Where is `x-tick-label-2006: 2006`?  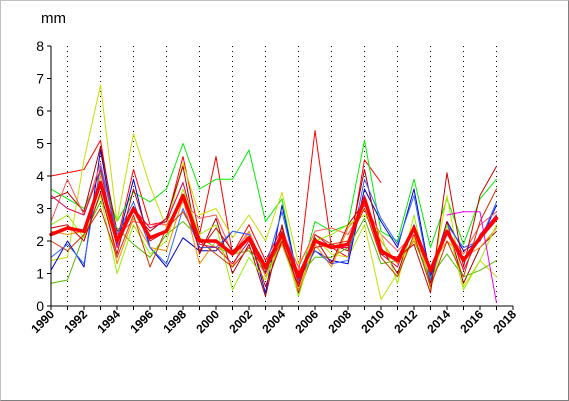 x-tick-label-2006: 2006 is located at coordinates (306, 321).